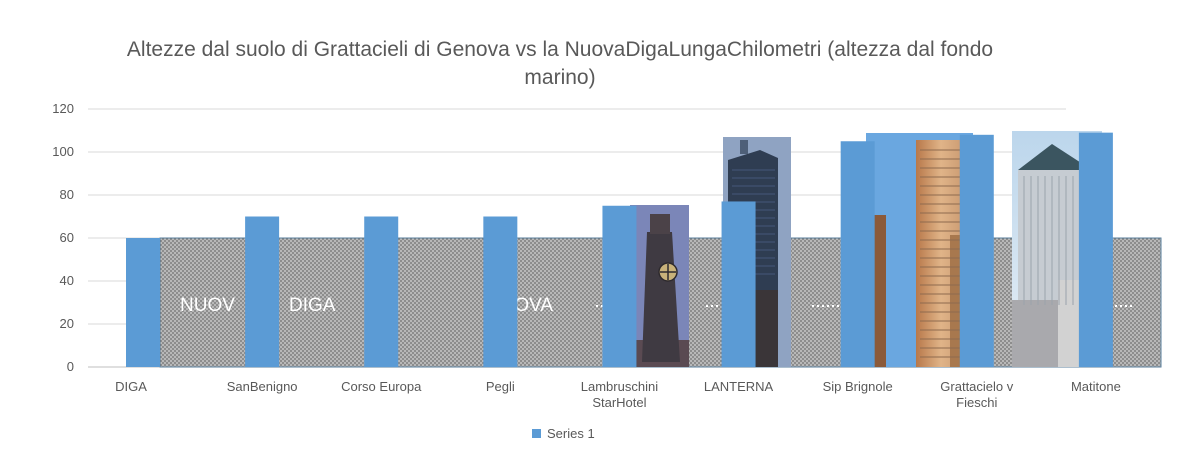 The width and height of the screenshot is (1200, 449). I want to click on legend-label: Series 1, so click(571, 433).